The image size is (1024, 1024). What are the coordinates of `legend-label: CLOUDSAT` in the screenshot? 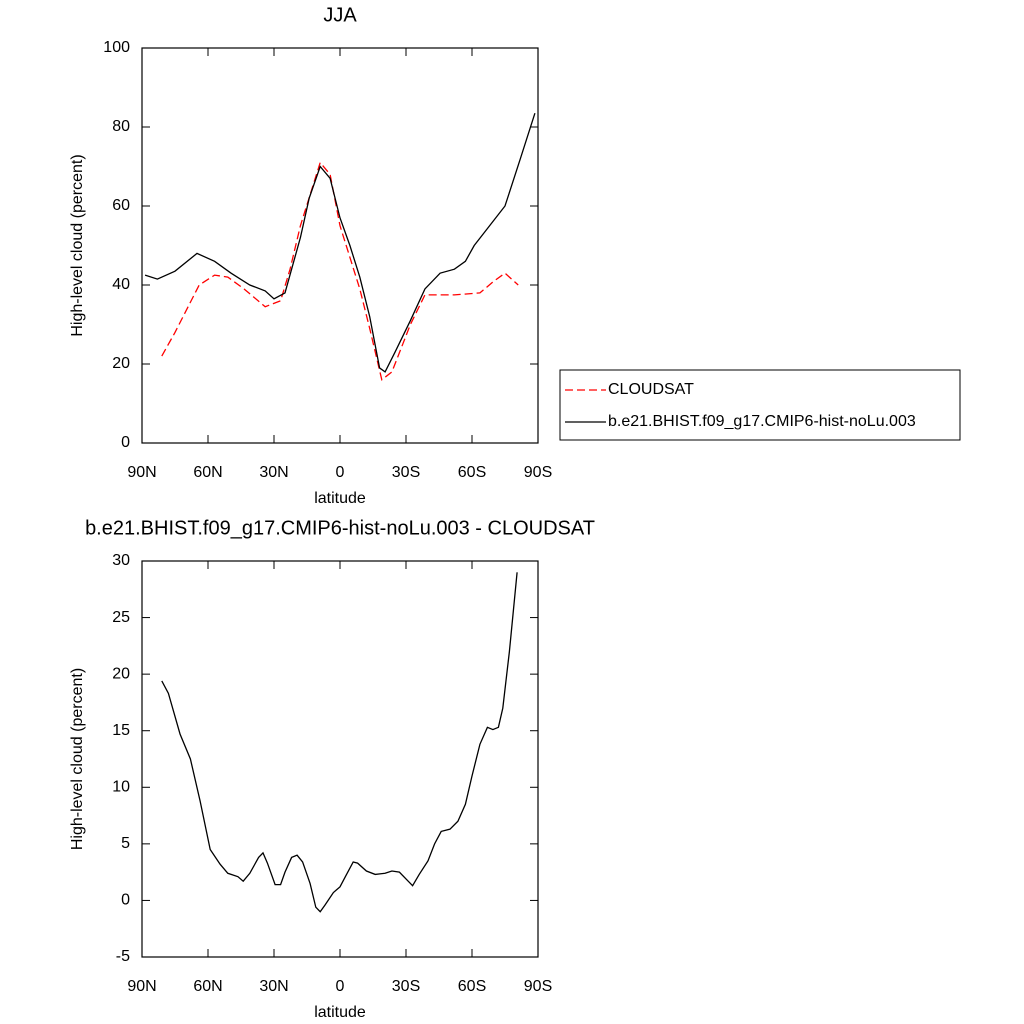 It's located at (651, 389).